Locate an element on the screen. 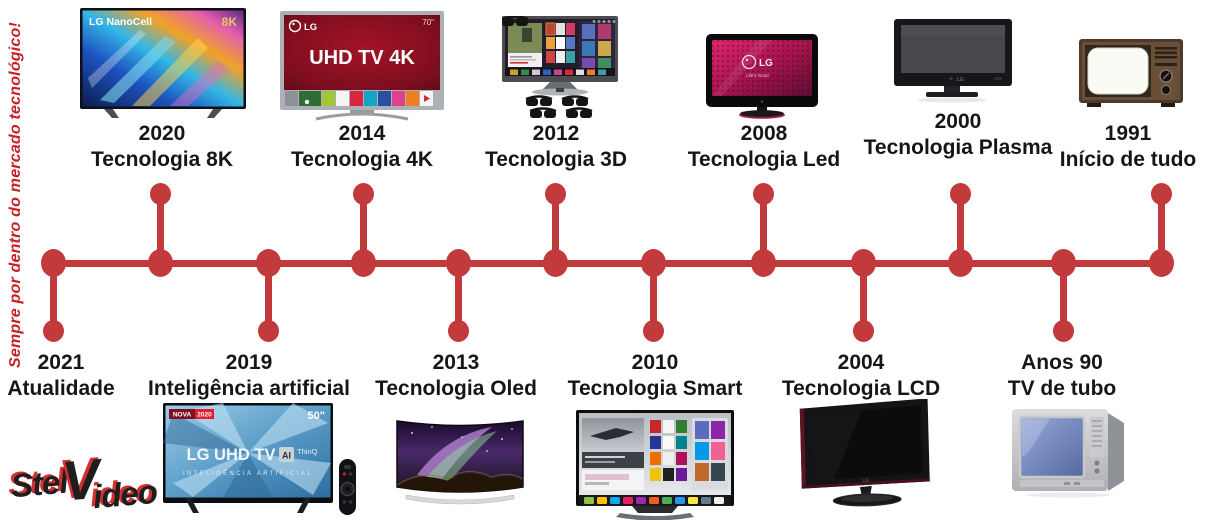 This screenshot has height=520, width=1215. event-year: 2019 is located at coordinates (249, 362).